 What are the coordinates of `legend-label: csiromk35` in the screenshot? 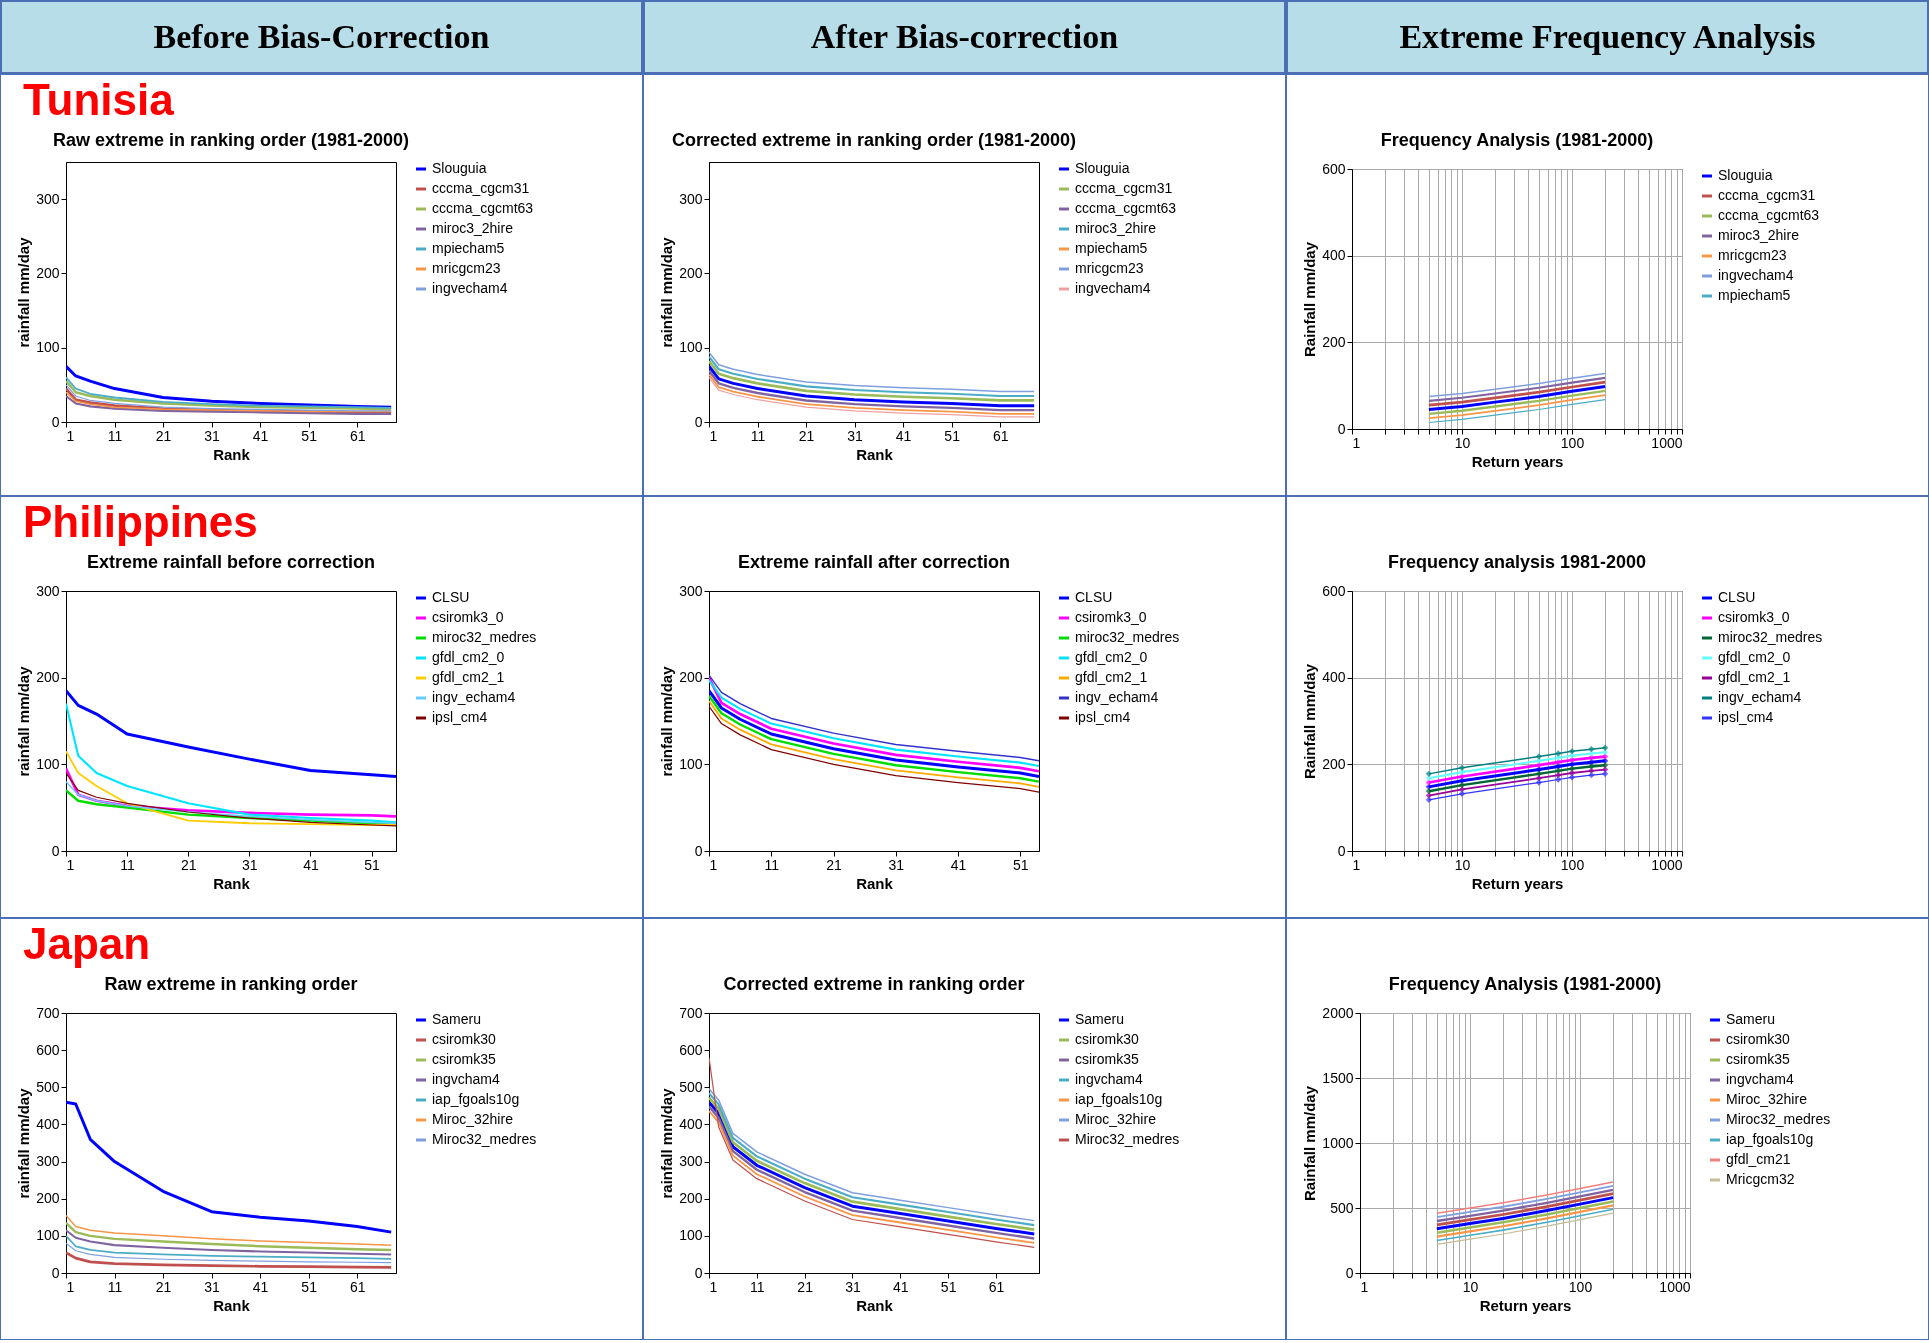 It's located at (1758, 1059).